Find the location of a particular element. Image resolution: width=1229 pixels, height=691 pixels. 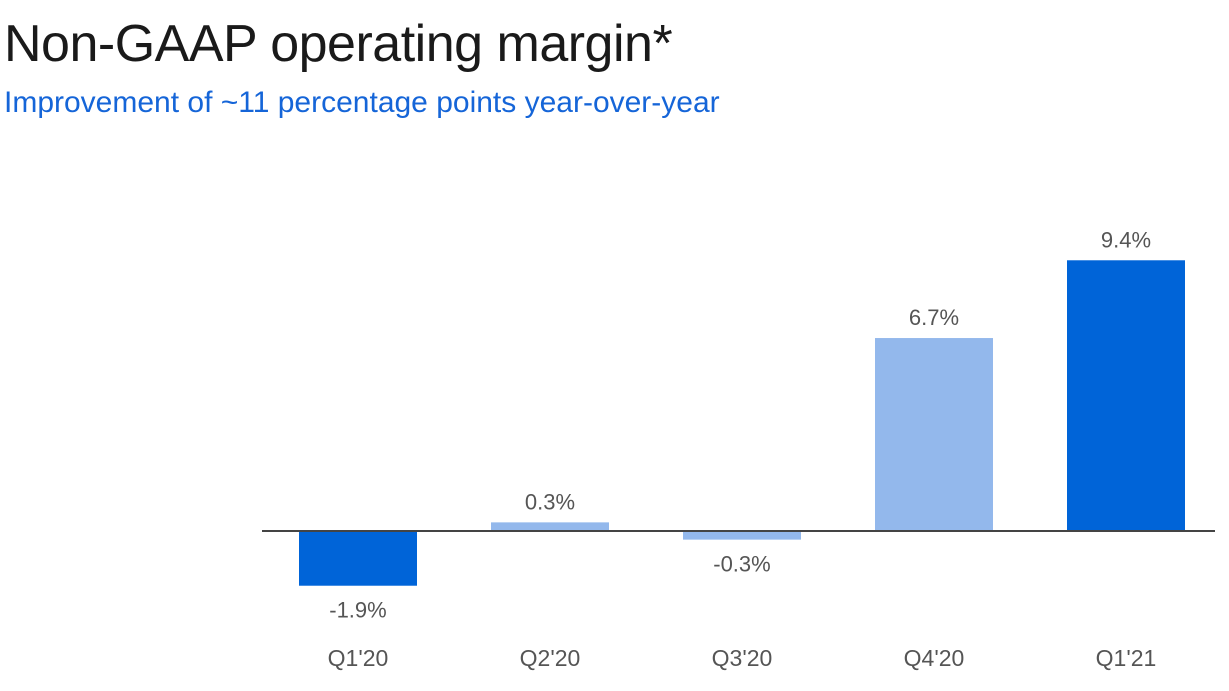

value-label-q2-20: 0.3% is located at coordinates (550, 501).